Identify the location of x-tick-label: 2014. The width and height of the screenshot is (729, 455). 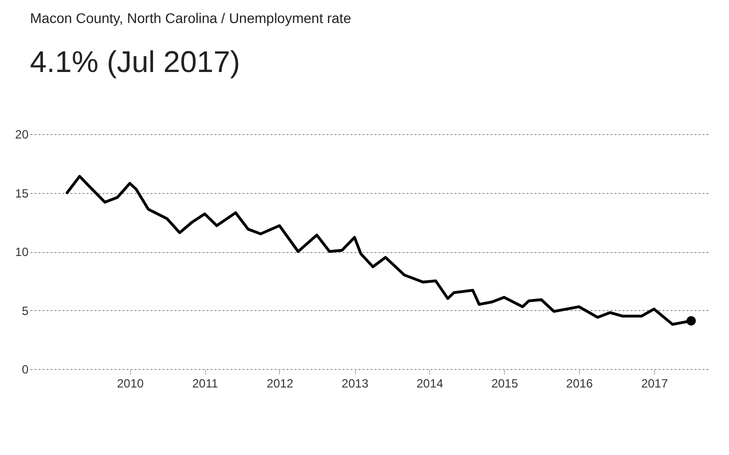
(430, 383).